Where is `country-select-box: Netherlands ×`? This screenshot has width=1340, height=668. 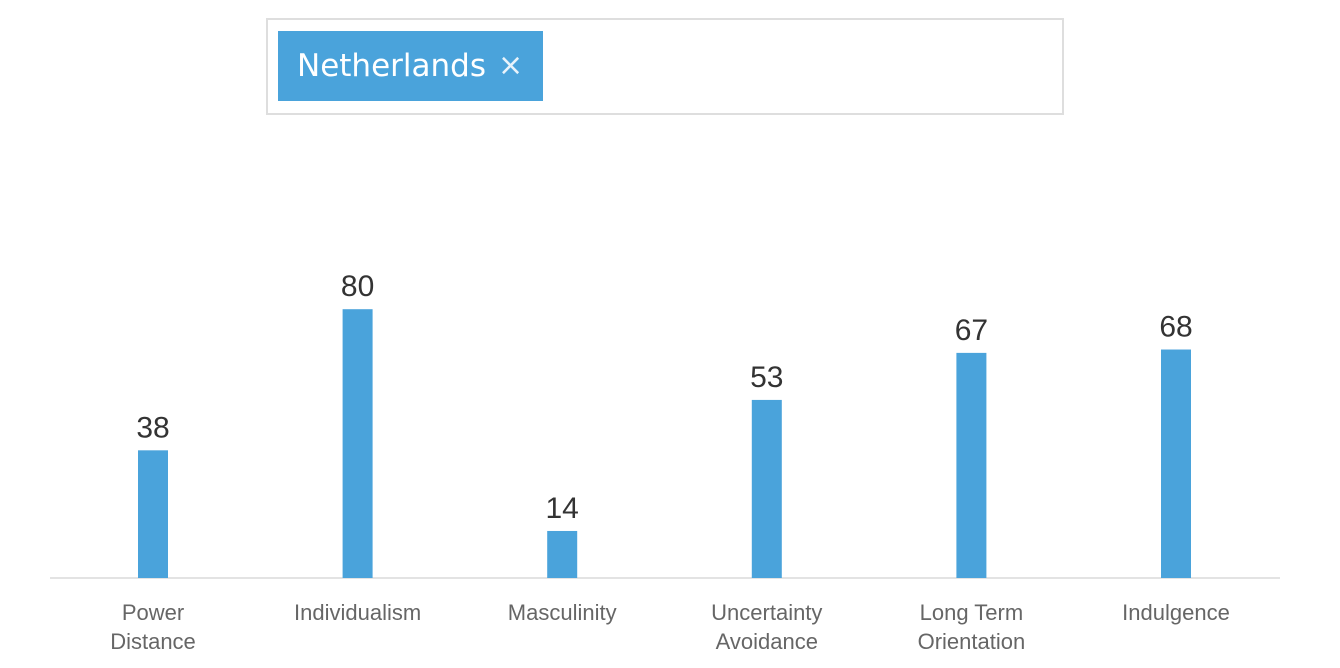
country-select-box: Netherlands × is located at coordinates (665, 66).